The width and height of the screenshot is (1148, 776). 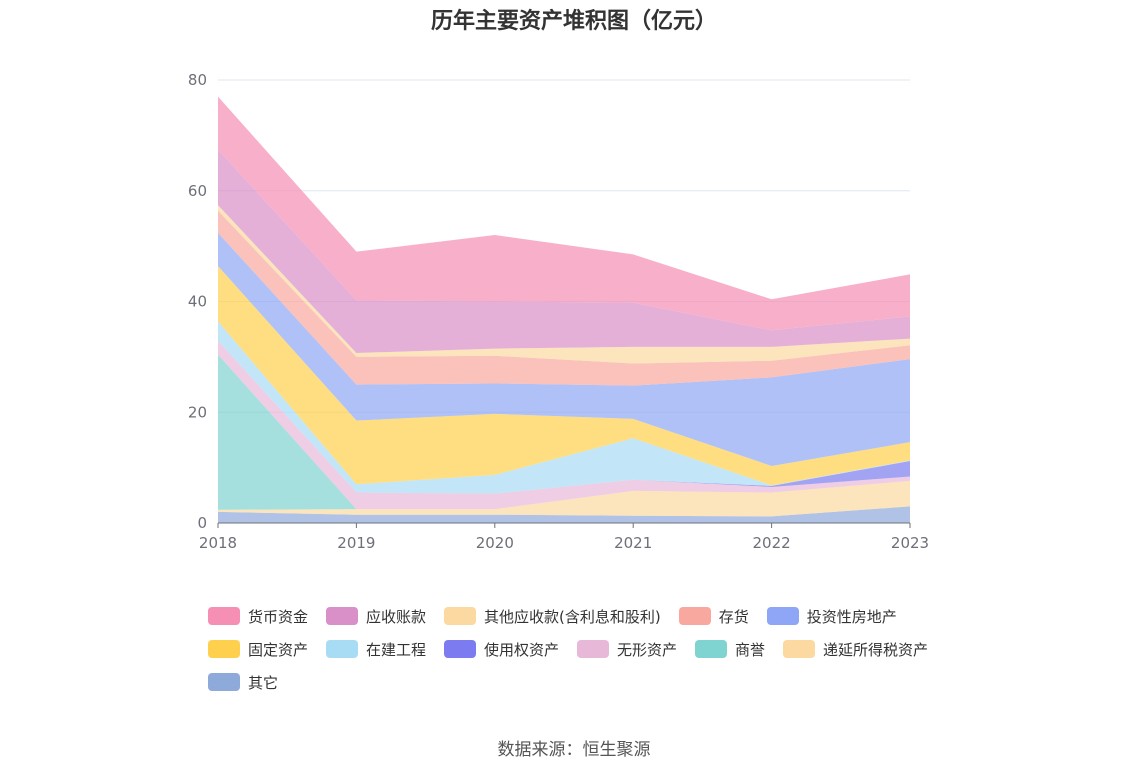 I want to click on legend-item: 固定资产, so click(x=258, y=649).